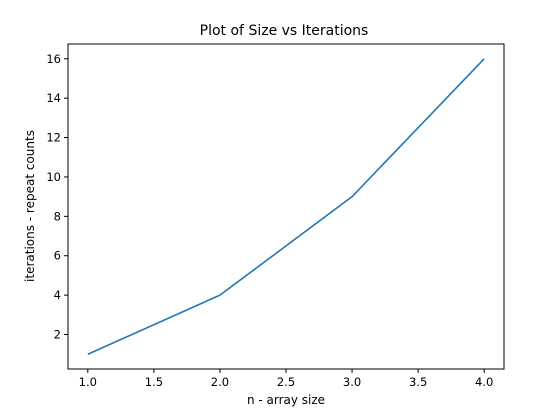 This screenshot has height=412, width=537. Describe the element at coordinates (220, 382) in the screenshot. I see `x-tick-label: 2.0` at that location.